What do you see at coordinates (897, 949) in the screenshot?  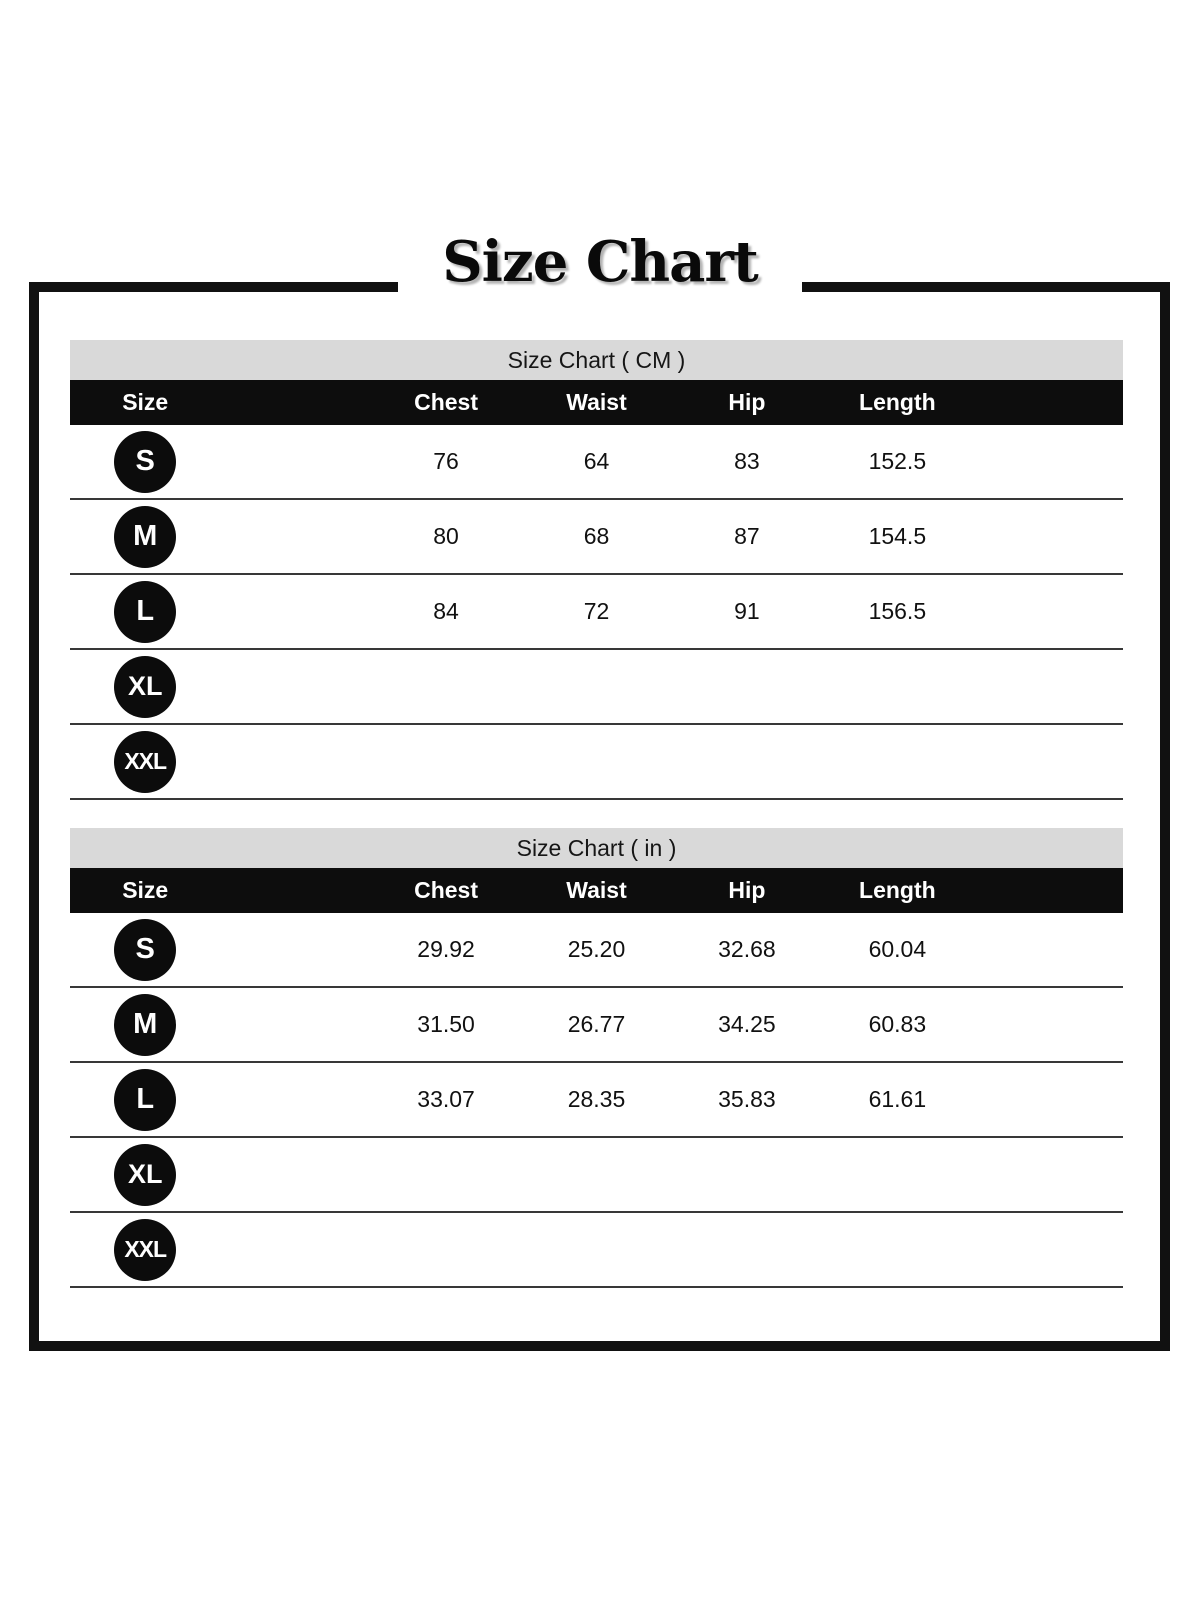 I see `length-value: 60.04` at bounding box center [897, 949].